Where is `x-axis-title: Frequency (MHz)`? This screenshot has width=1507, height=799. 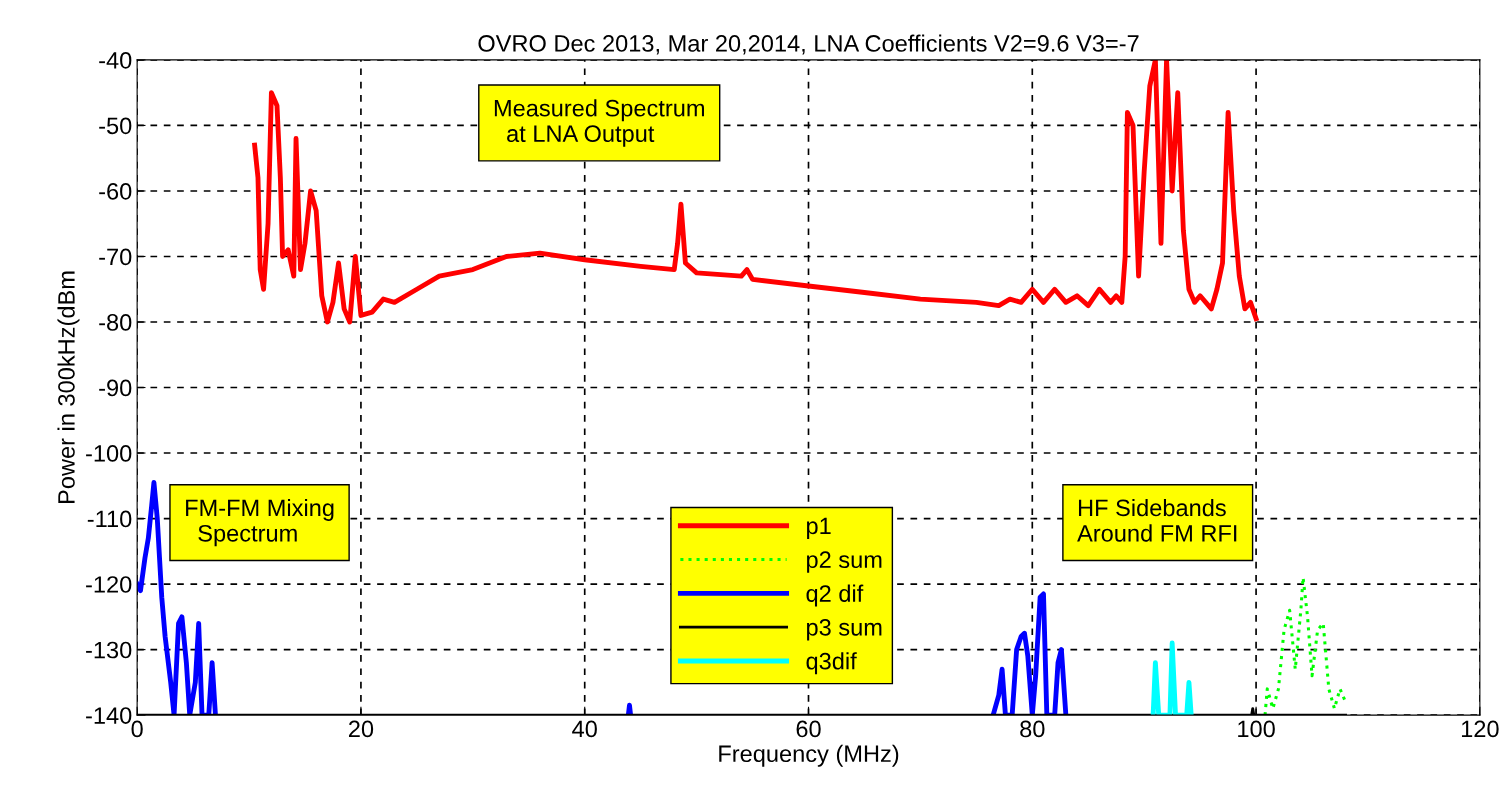 x-axis-title: Frequency (MHz) is located at coordinates (809, 755).